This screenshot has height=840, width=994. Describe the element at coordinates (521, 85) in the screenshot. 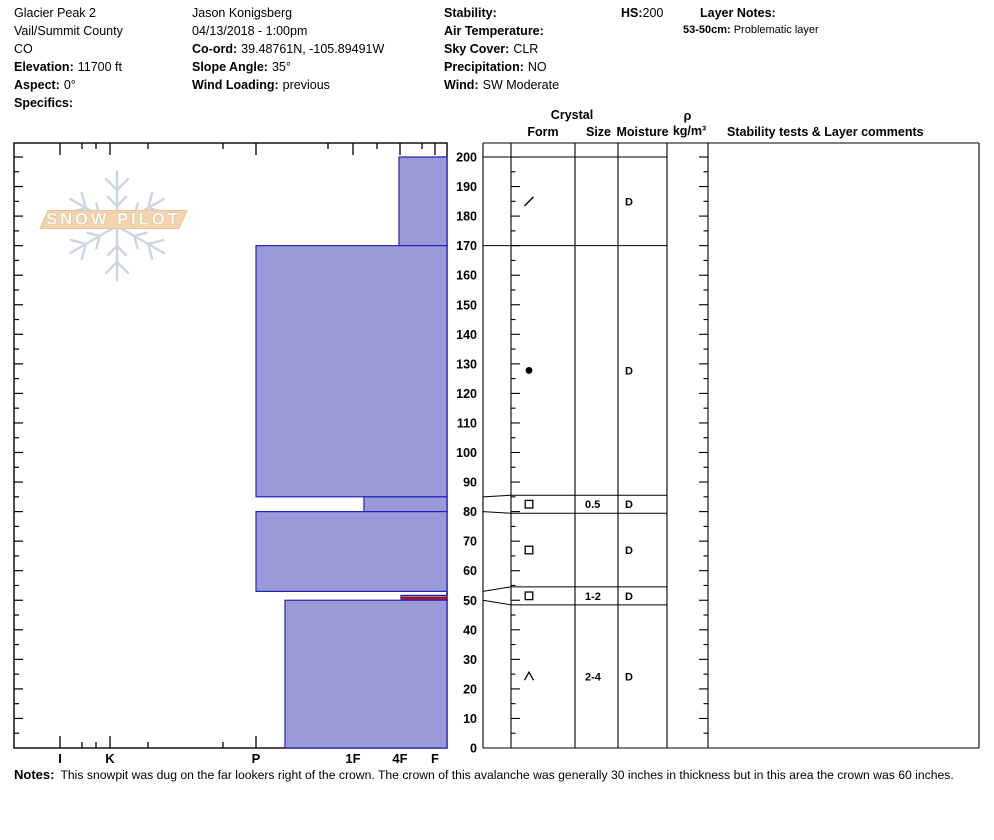

I see `wind-value: SW Moderate` at that location.